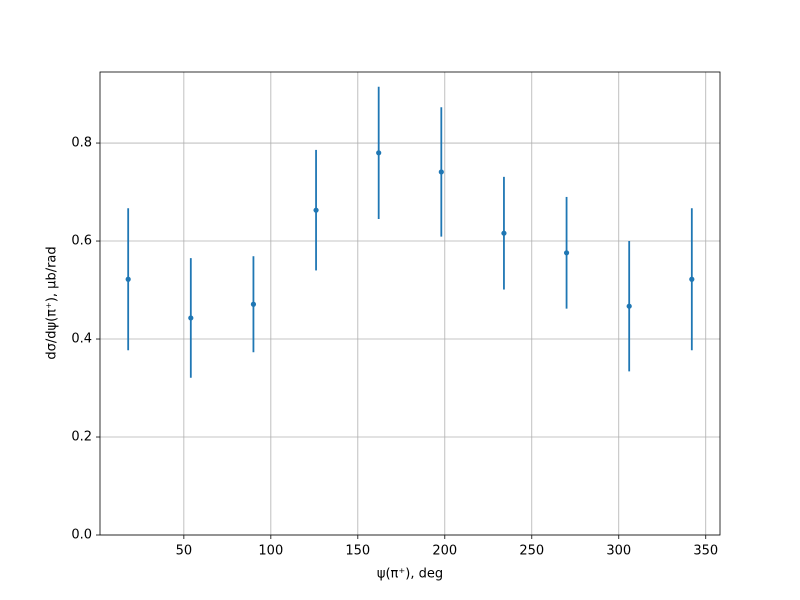  What do you see at coordinates (444, 551) in the screenshot?
I see `x-tick-label: 200` at bounding box center [444, 551].